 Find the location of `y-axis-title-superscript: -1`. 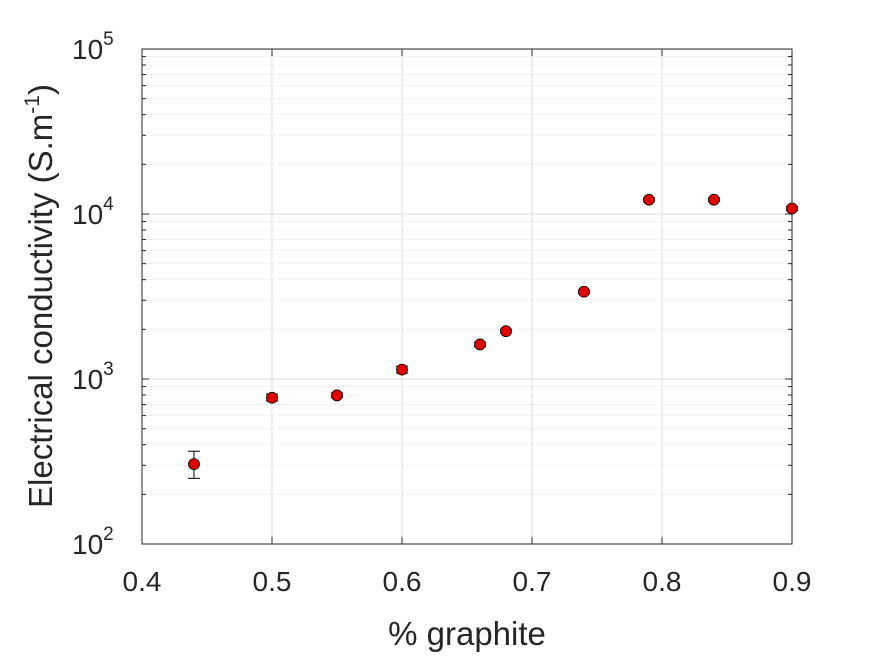

y-axis-title-superscript: -1 is located at coordinates (32, 104).